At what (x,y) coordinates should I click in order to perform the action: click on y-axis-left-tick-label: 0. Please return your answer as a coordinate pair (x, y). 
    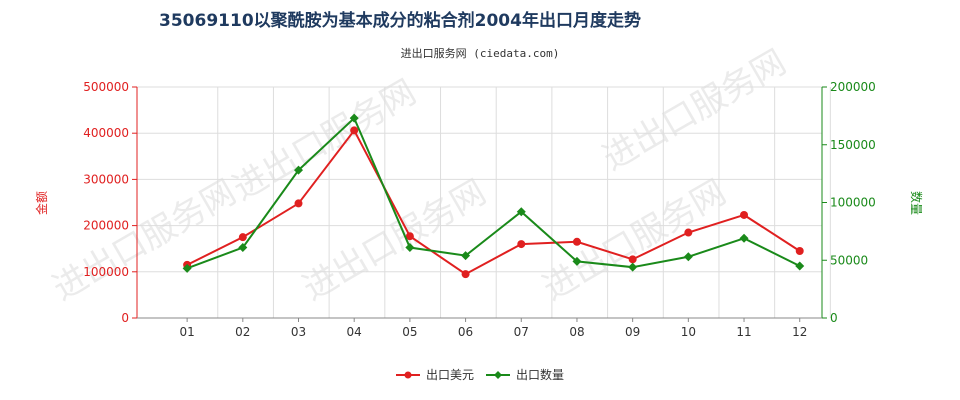
    Looking at the image, I should click on (125, 318).